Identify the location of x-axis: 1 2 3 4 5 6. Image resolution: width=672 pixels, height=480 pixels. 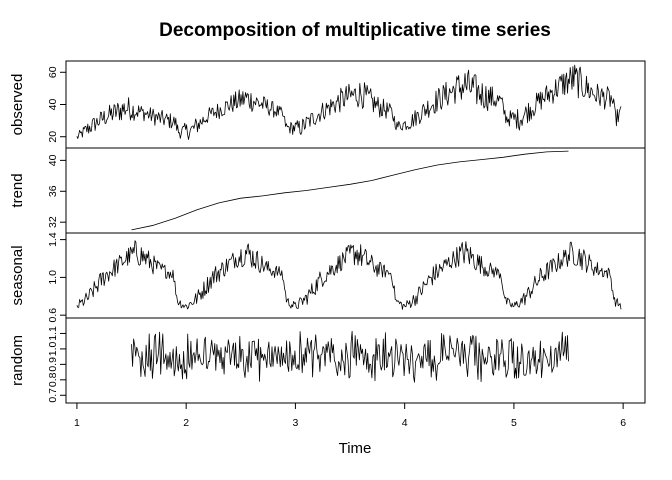
(350, 415).